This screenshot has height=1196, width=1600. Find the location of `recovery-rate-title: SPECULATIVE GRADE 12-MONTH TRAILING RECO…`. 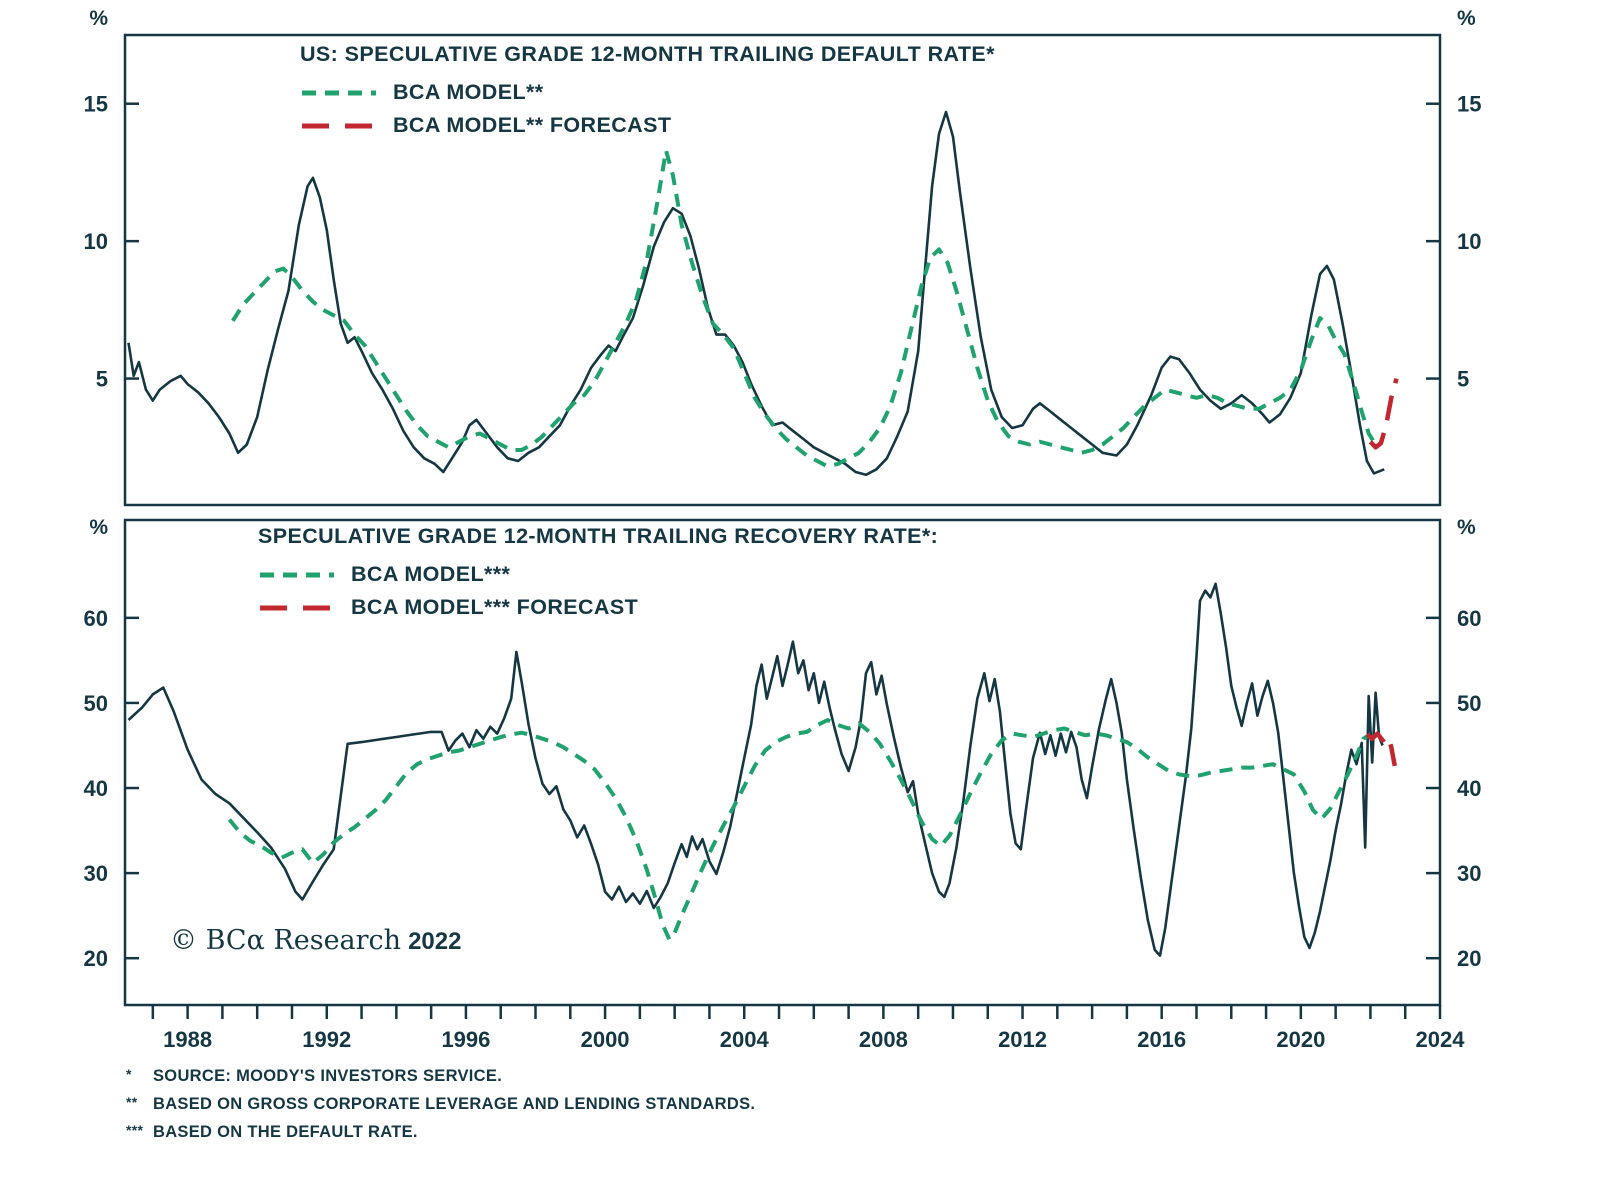

recovery-rate-title: SPECULATIVE GRADE 12-MONTH TRAILING RECO… is located at coordinates (598, 536).